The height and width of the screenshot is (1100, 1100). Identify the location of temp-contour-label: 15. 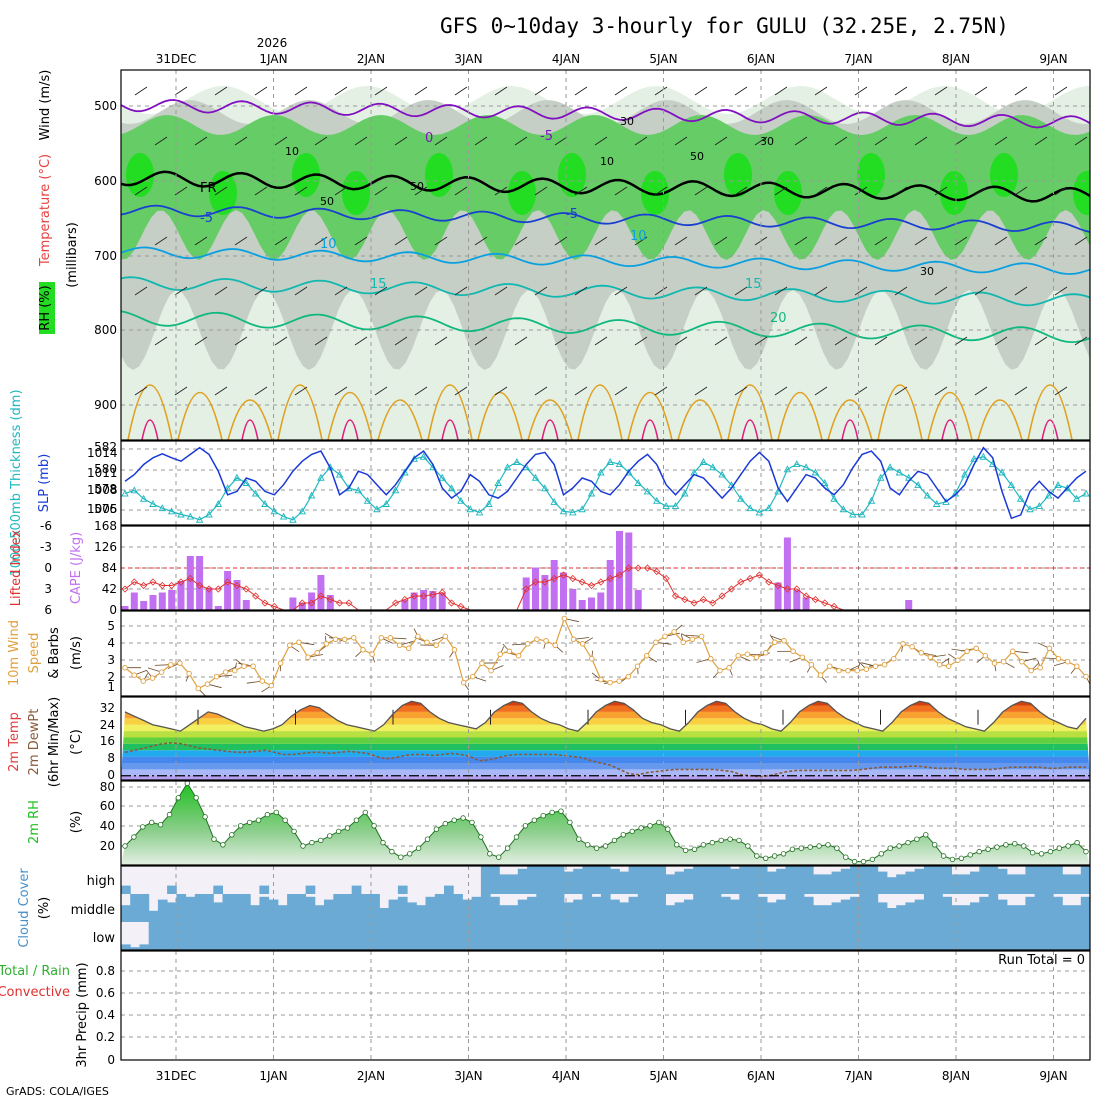
(753, 284).